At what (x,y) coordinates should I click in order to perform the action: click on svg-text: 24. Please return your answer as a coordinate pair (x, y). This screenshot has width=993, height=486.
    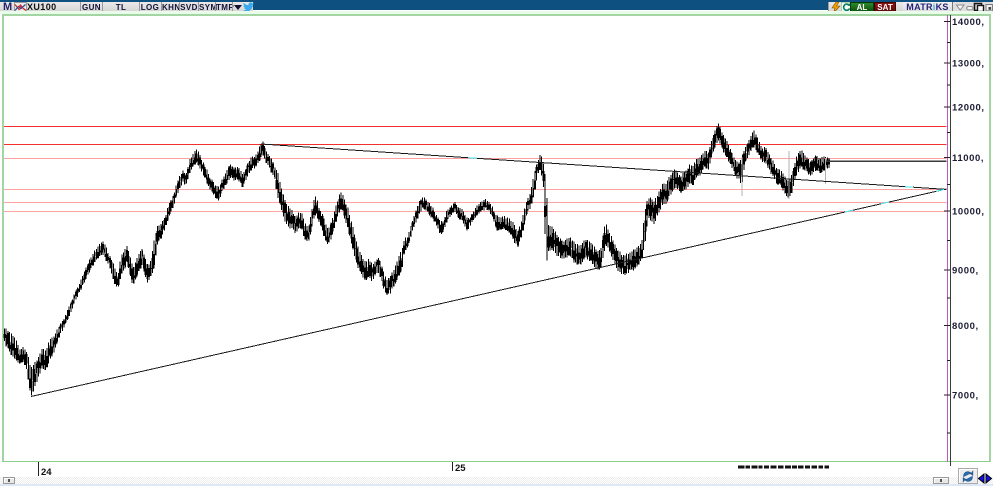
    Looking at the image, I should click on (46, 472).